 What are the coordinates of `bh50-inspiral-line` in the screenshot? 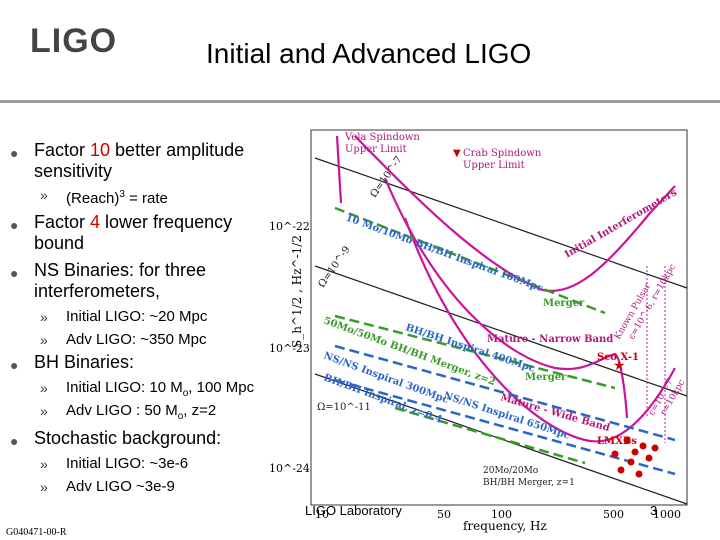 It's located at (475, 352).